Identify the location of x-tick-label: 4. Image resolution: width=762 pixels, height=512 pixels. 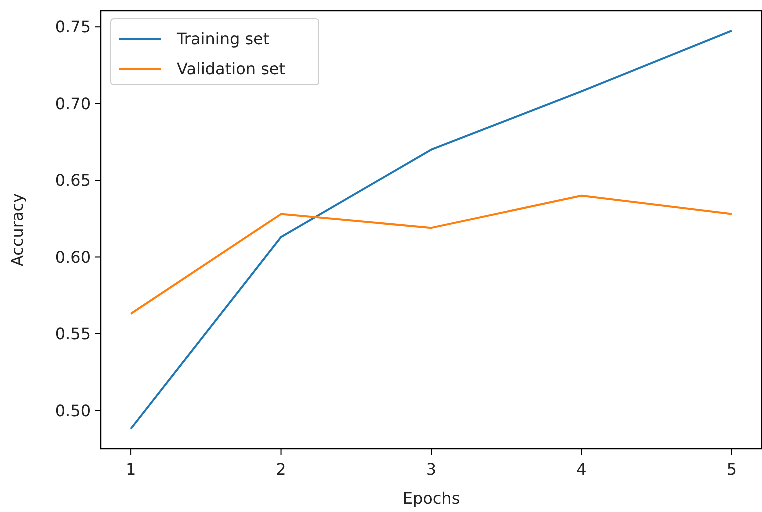
(581, 469).